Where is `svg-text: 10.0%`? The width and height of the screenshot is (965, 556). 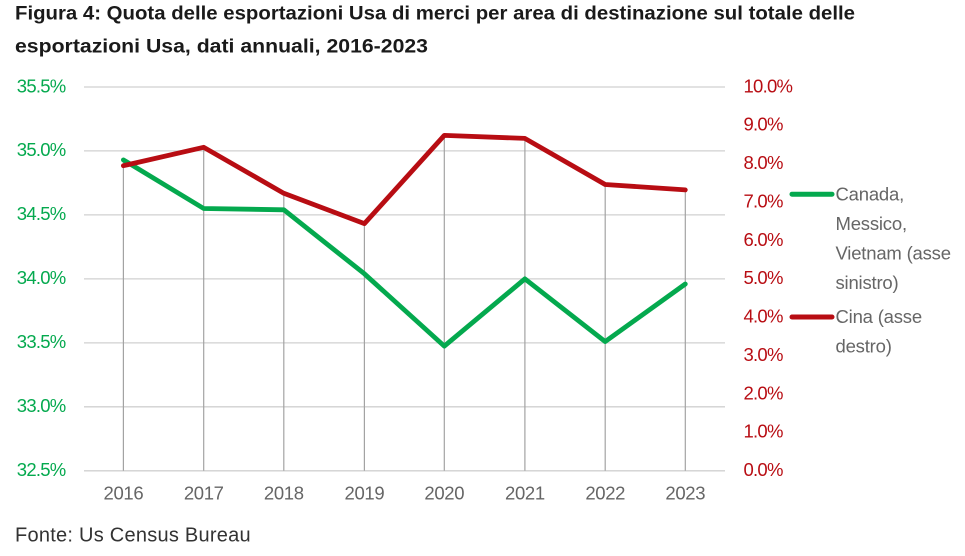 svg-text: 10.0% is located at coordinates (768, 85).